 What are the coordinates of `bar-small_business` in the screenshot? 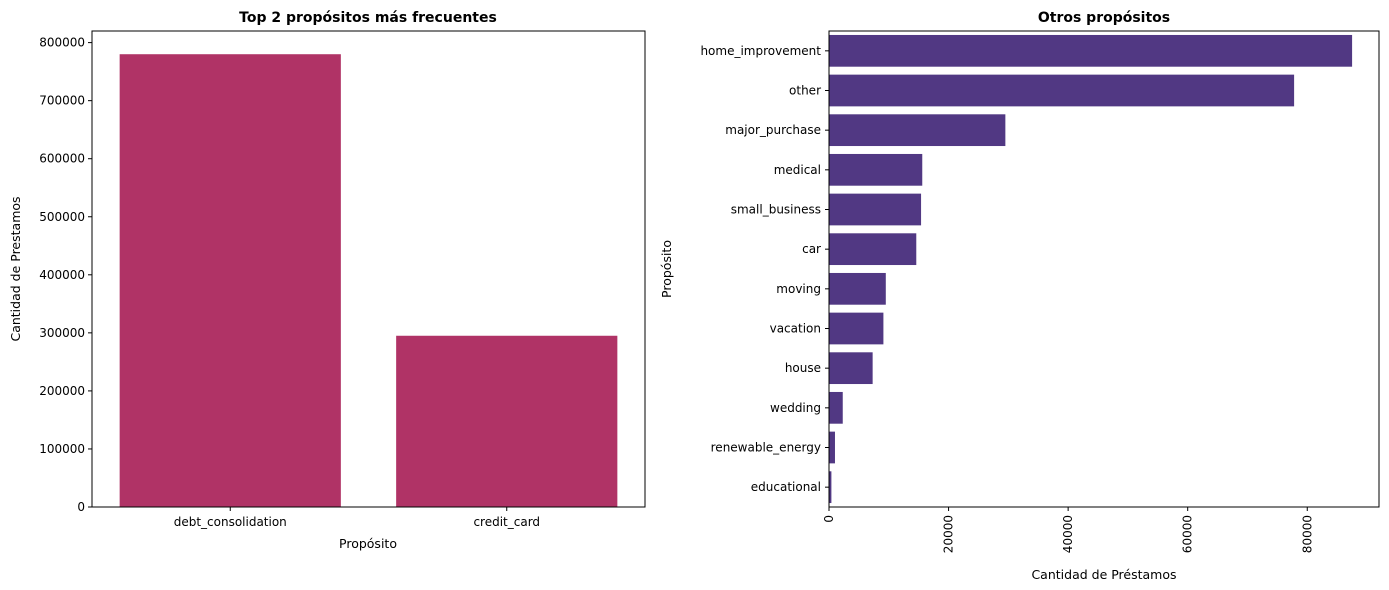 It's located at (875, 209).